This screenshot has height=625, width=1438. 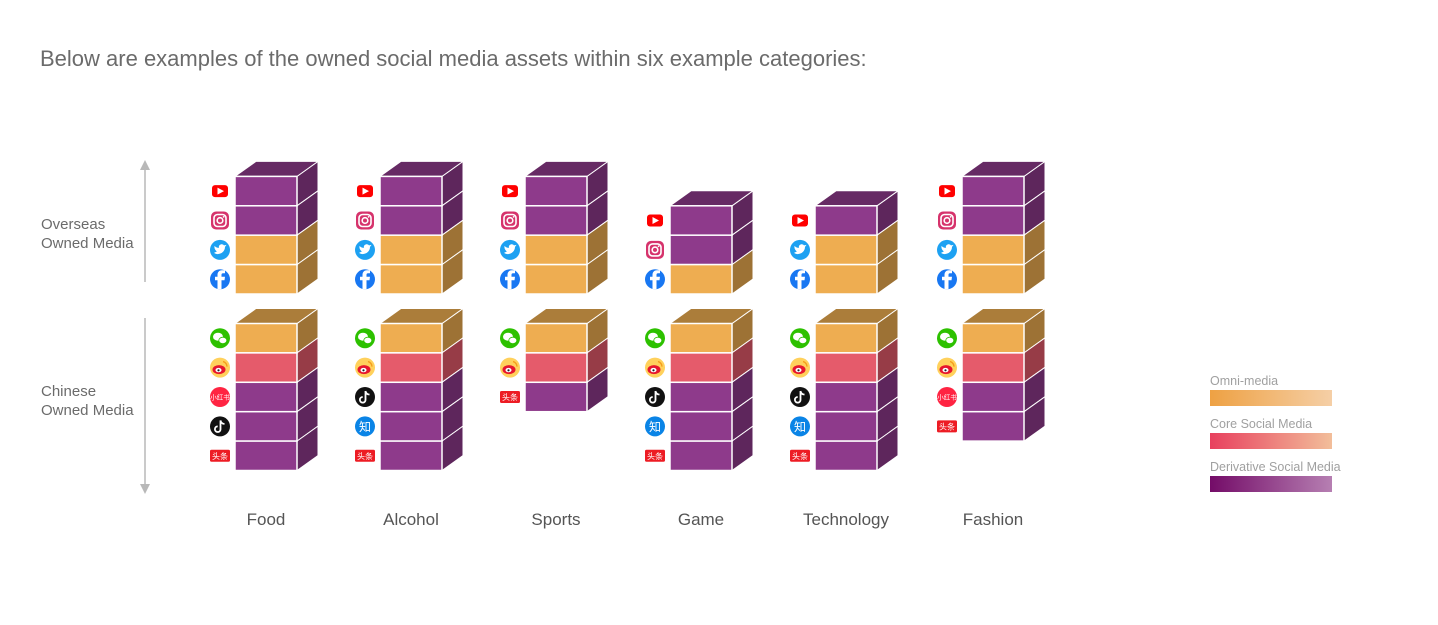 I want to click on category-label-technology: Technology, so click(x=846, y=519).